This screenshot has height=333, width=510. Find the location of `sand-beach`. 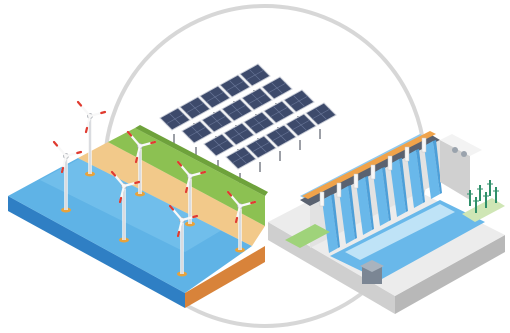

sand-beach is located at coordinates (171, 194).